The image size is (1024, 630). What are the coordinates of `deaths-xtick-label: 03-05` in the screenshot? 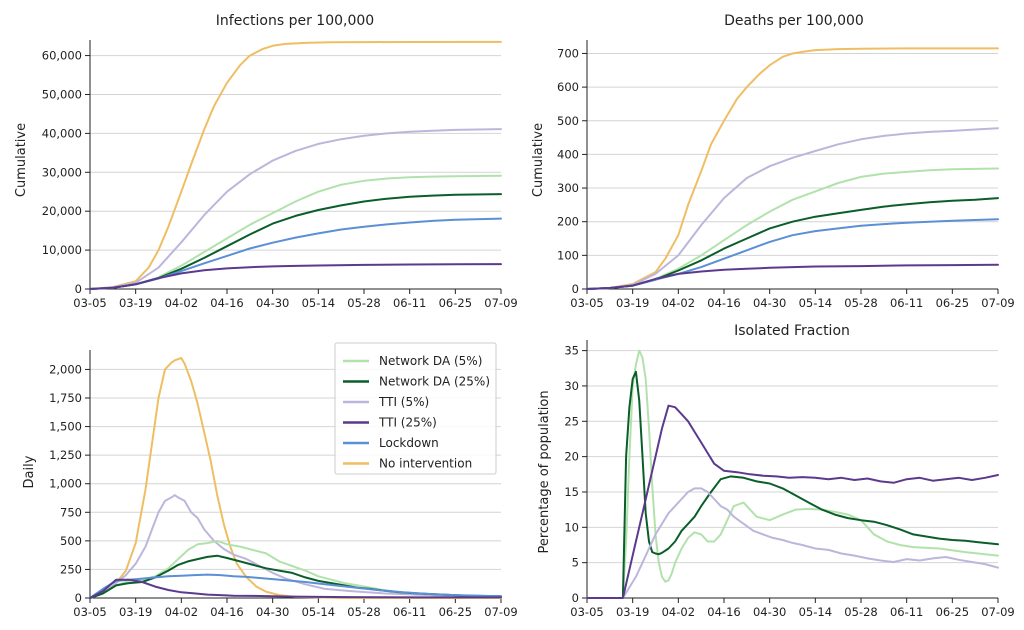 It's located at (586, 303).